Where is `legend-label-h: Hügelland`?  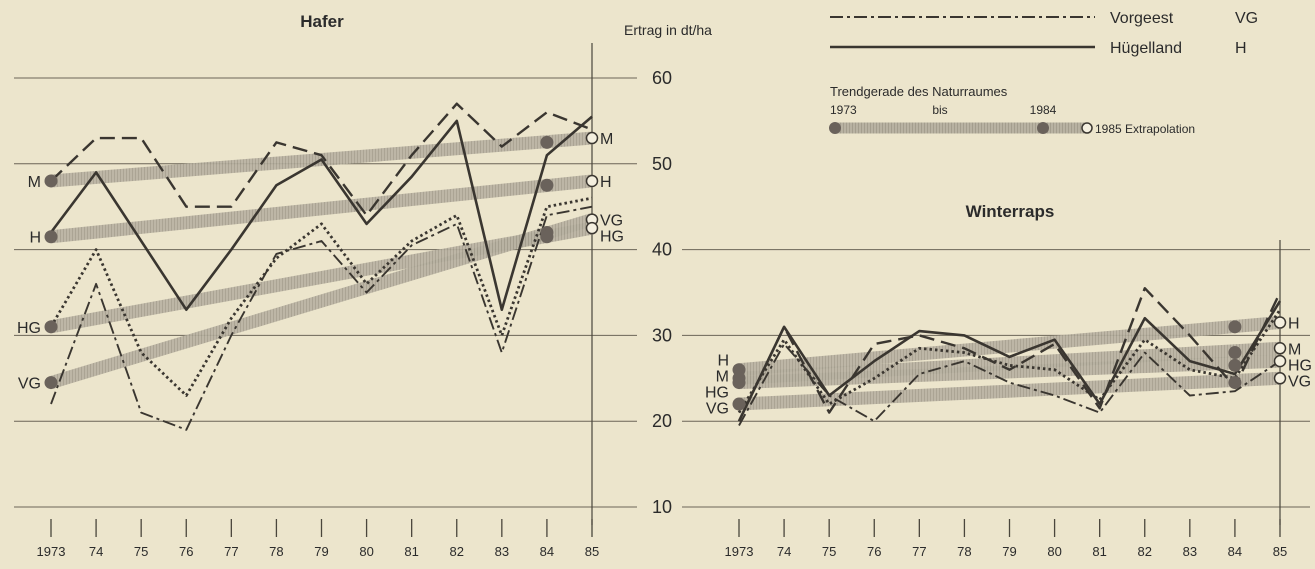
legend-label-h: Hügelland is located at coordinates (1146, 48).